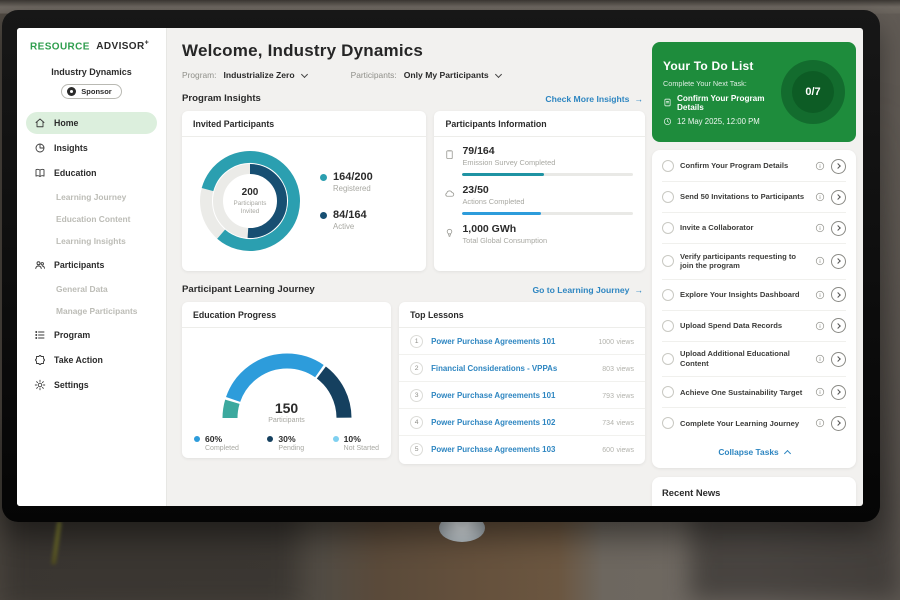 This screenshot has height=600, width=900. What do you see at coordinates (91, 385) in the screenshot?
I see `sidebar-item-settings: Settings` at bounding box center [91, 385].